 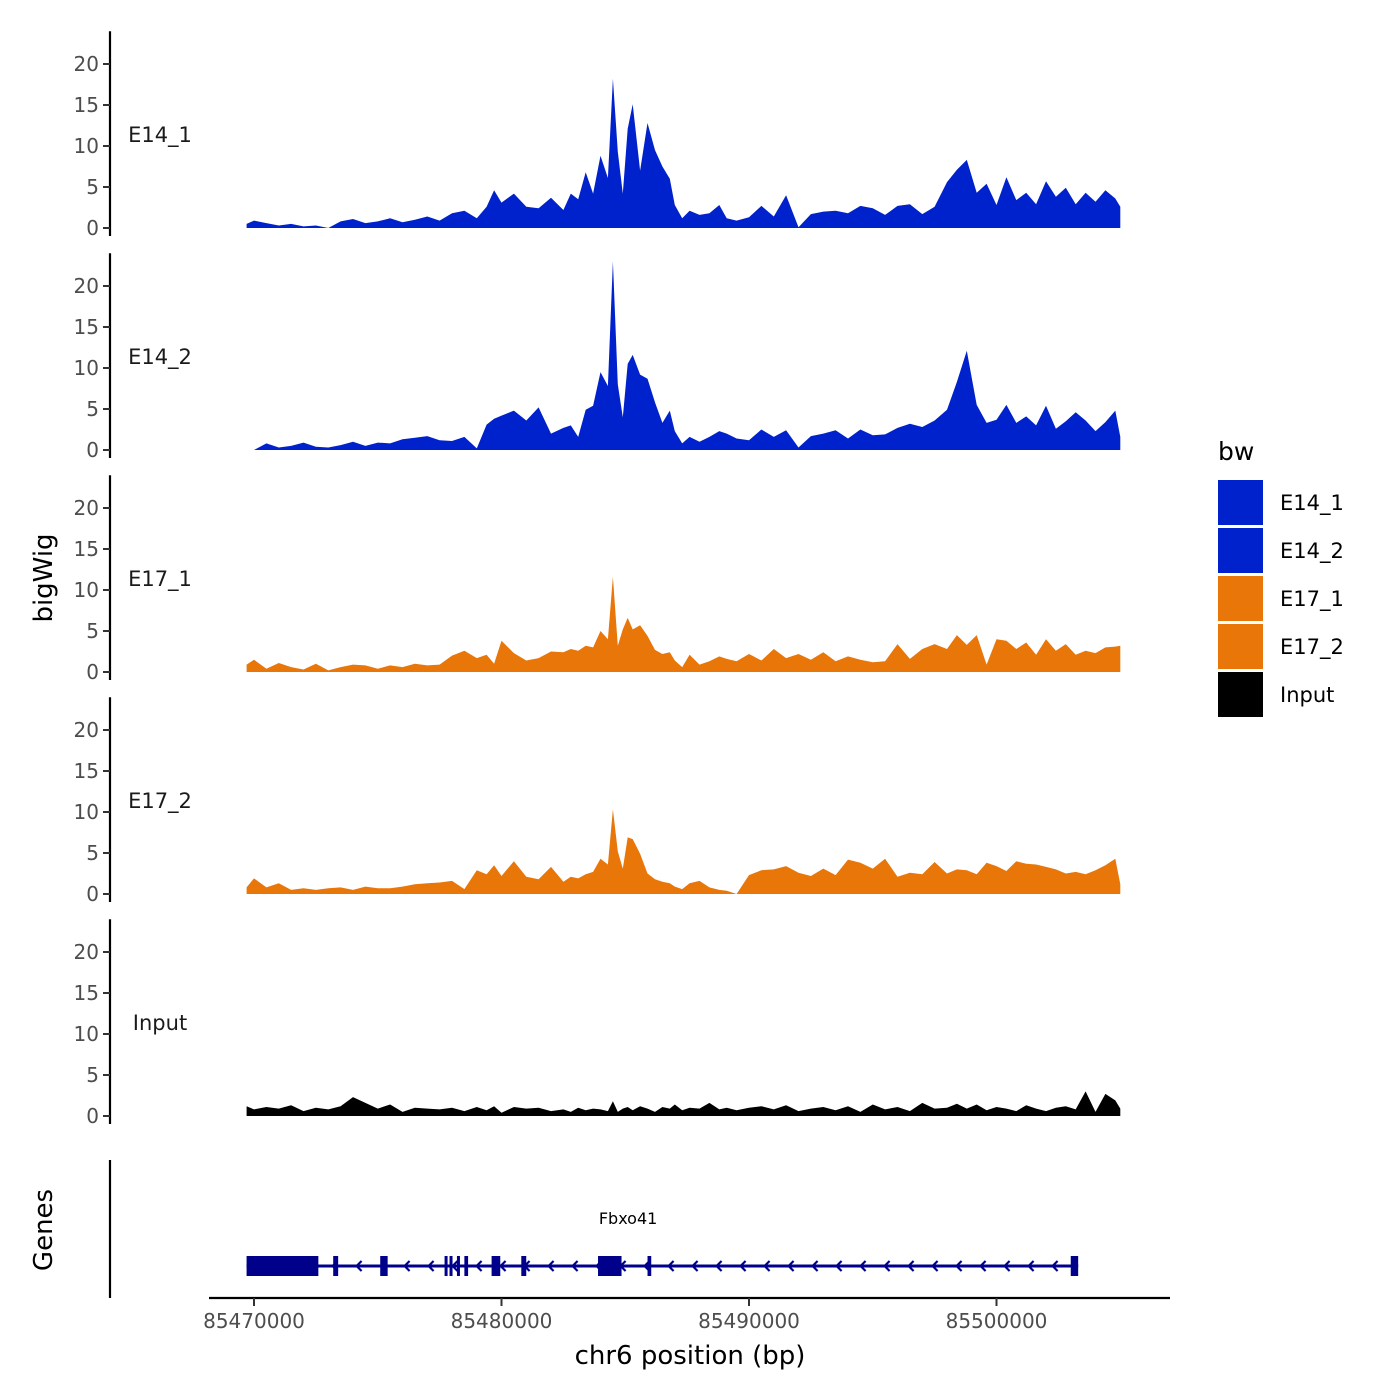 I want to click on y-tick-label-E17_1-10: 10, so click(x=86, y=590).